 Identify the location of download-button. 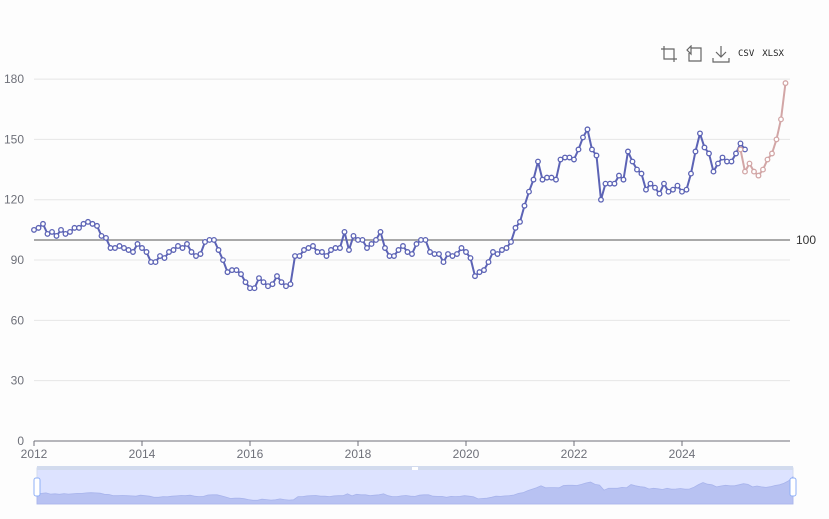
(721, 54).